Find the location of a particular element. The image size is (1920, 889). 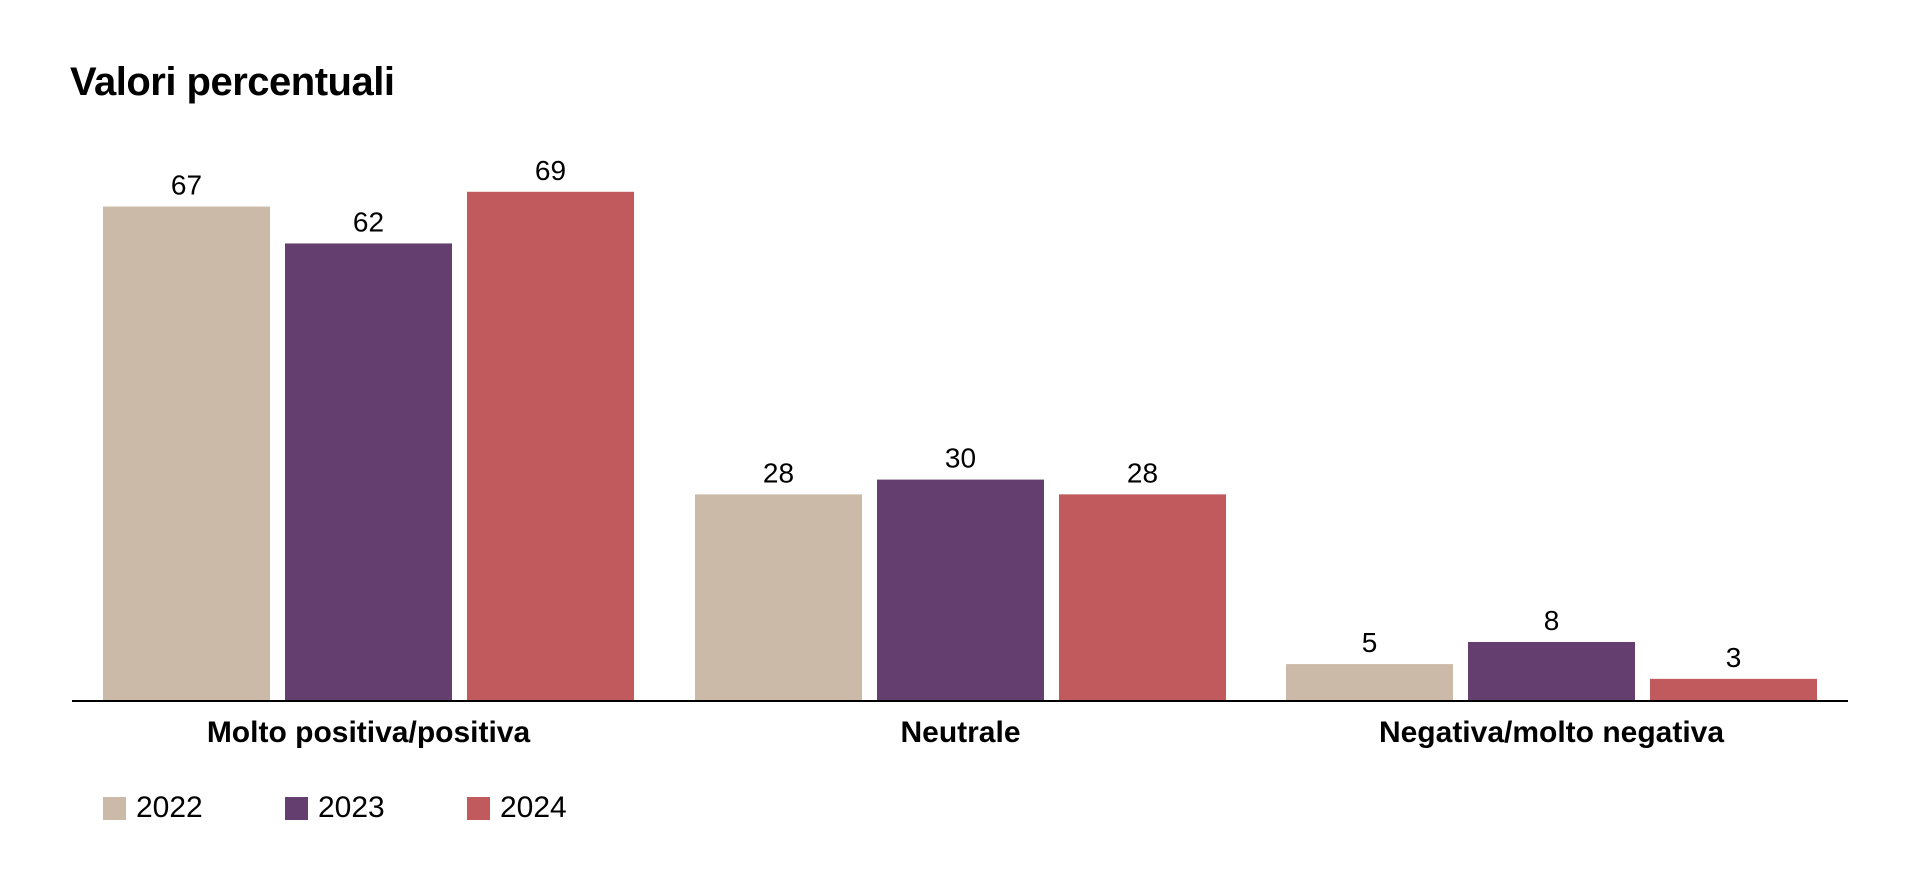

legend-item-2024: 2024 is located at coordinates (558, 808).